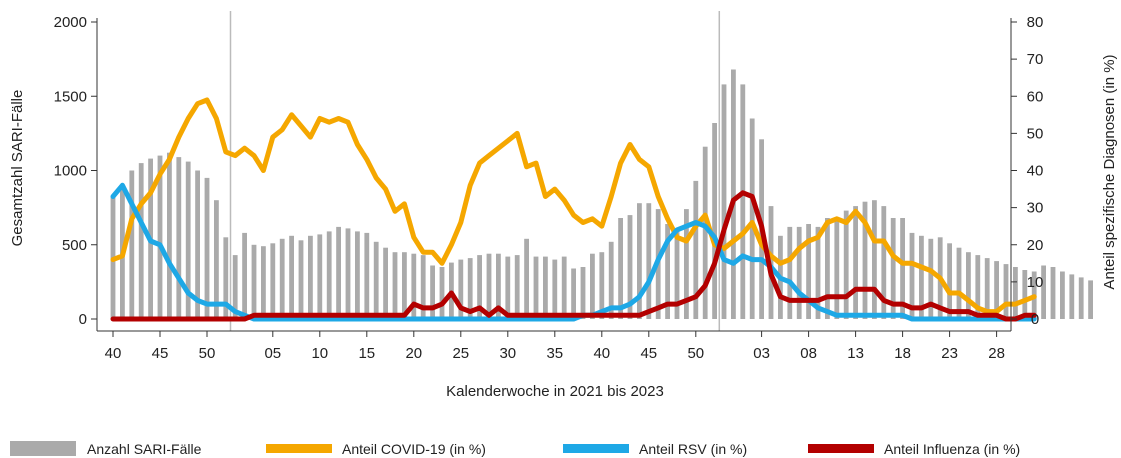 This screenshot has width=1121, height=458. I want to click on y-right-tick-label: 60, so click(1035, 96).